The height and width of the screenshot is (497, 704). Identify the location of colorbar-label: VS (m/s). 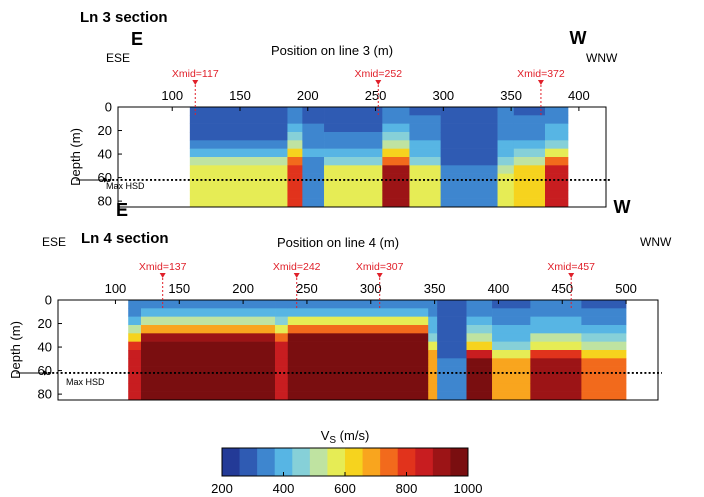
(345, 437).